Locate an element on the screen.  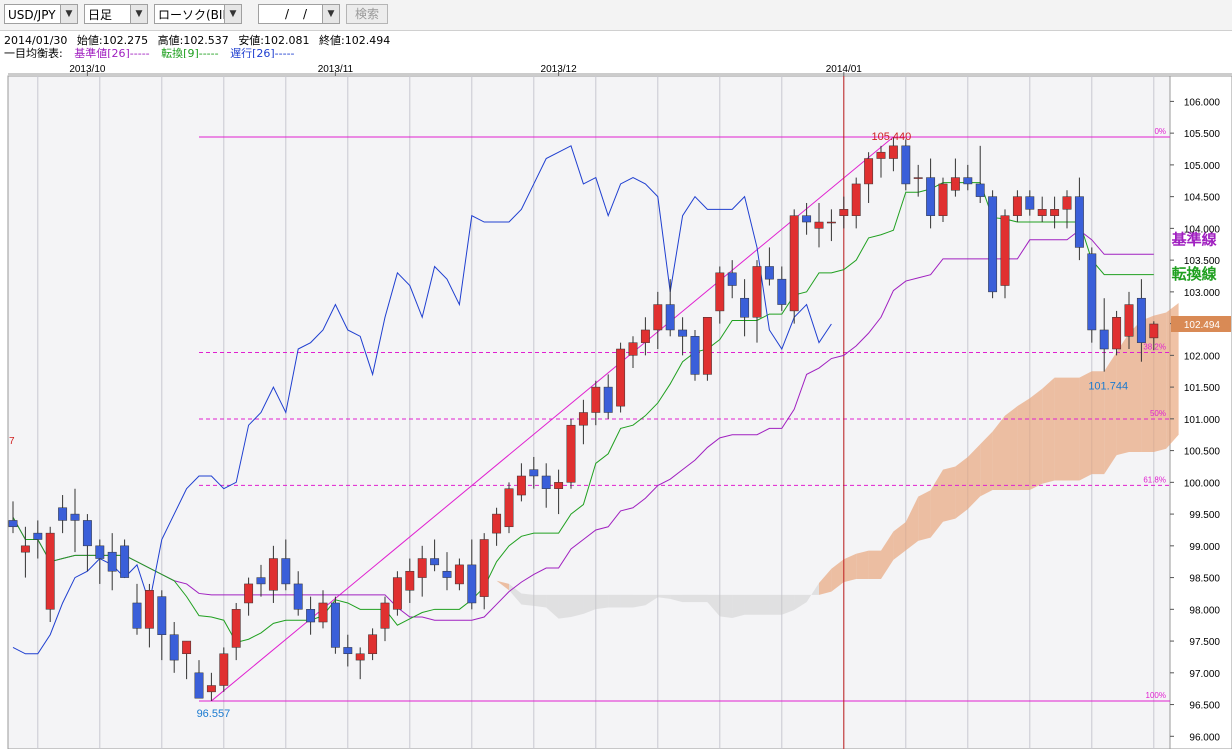
kijun-line-label: 基準線 is located at coordinates (1194, 239).